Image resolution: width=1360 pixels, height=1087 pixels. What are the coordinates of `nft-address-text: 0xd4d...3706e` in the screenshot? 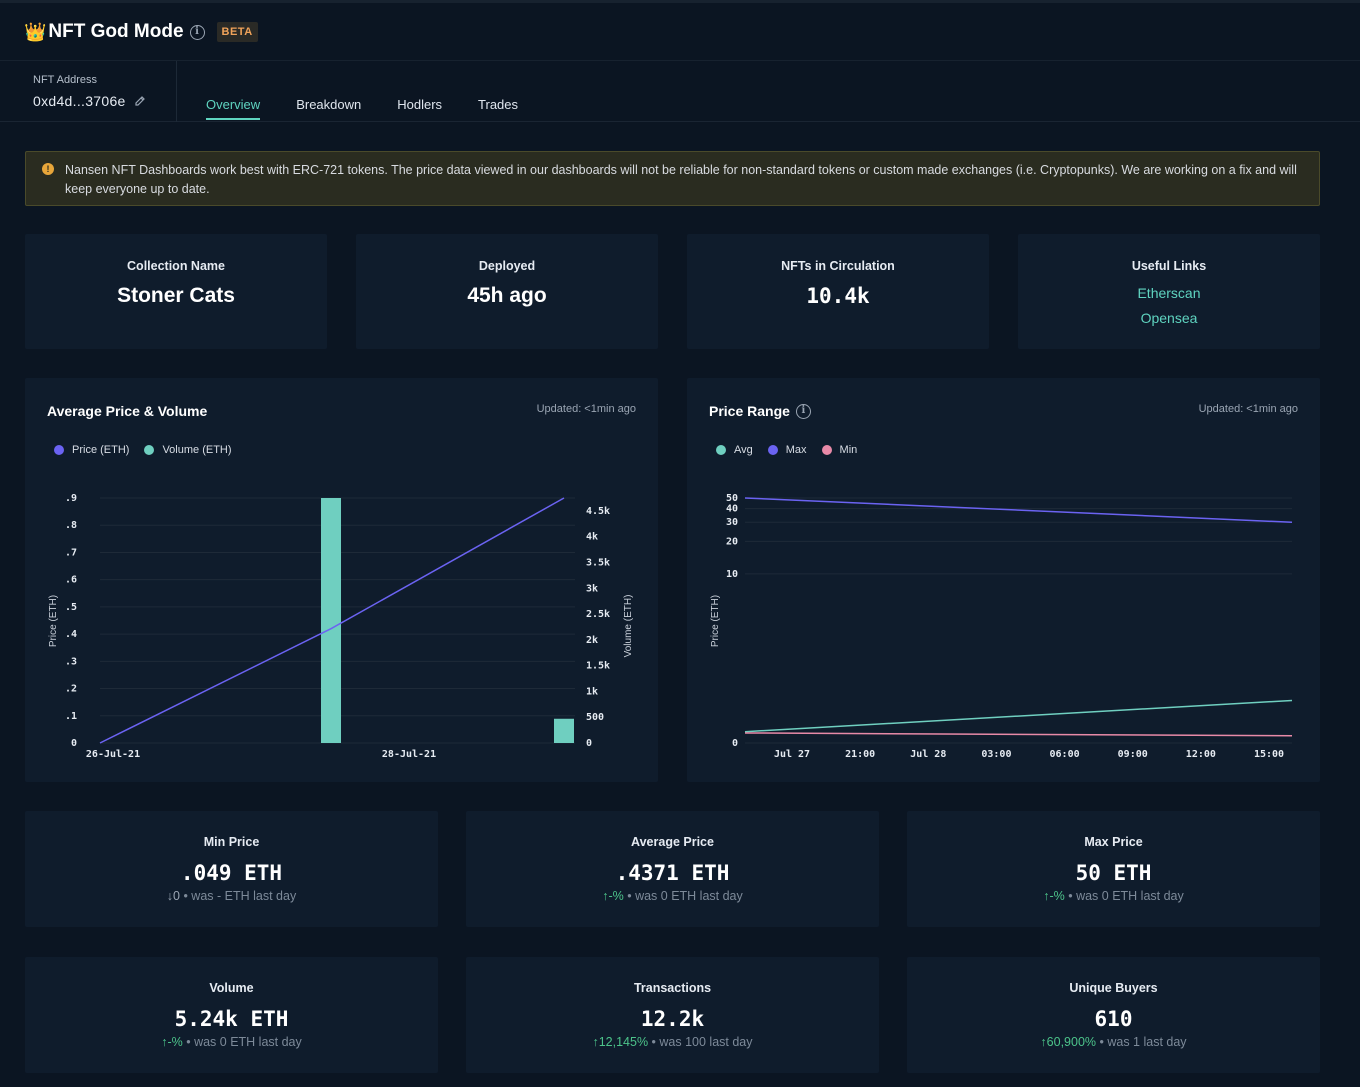 It's located at (79, 101).